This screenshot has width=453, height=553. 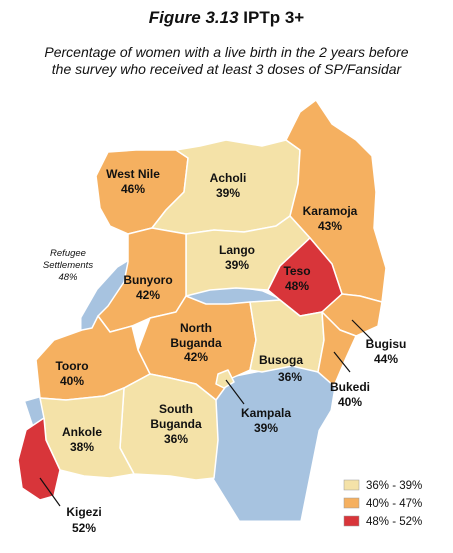 What do you see at coordinates (330, 226) in the screenshot?
I see `label-karamoja-value: 43%` at bounding box center [330, 226].